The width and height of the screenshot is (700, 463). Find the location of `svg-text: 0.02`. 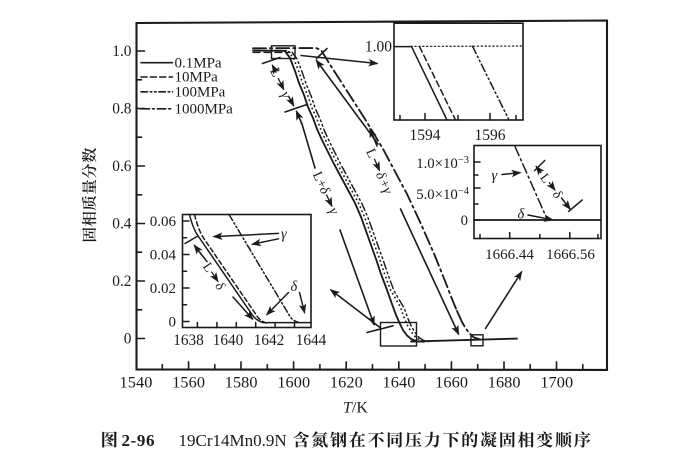

svg-text: 0.02 is located at coordinates (163, 289).